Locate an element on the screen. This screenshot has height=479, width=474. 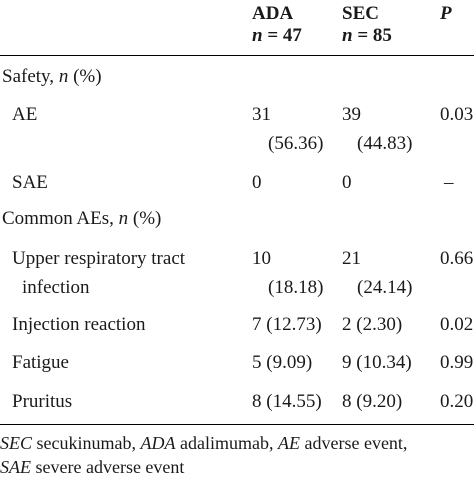
row-label-pruritus: Pruritus is located at coordinates (42, 401).